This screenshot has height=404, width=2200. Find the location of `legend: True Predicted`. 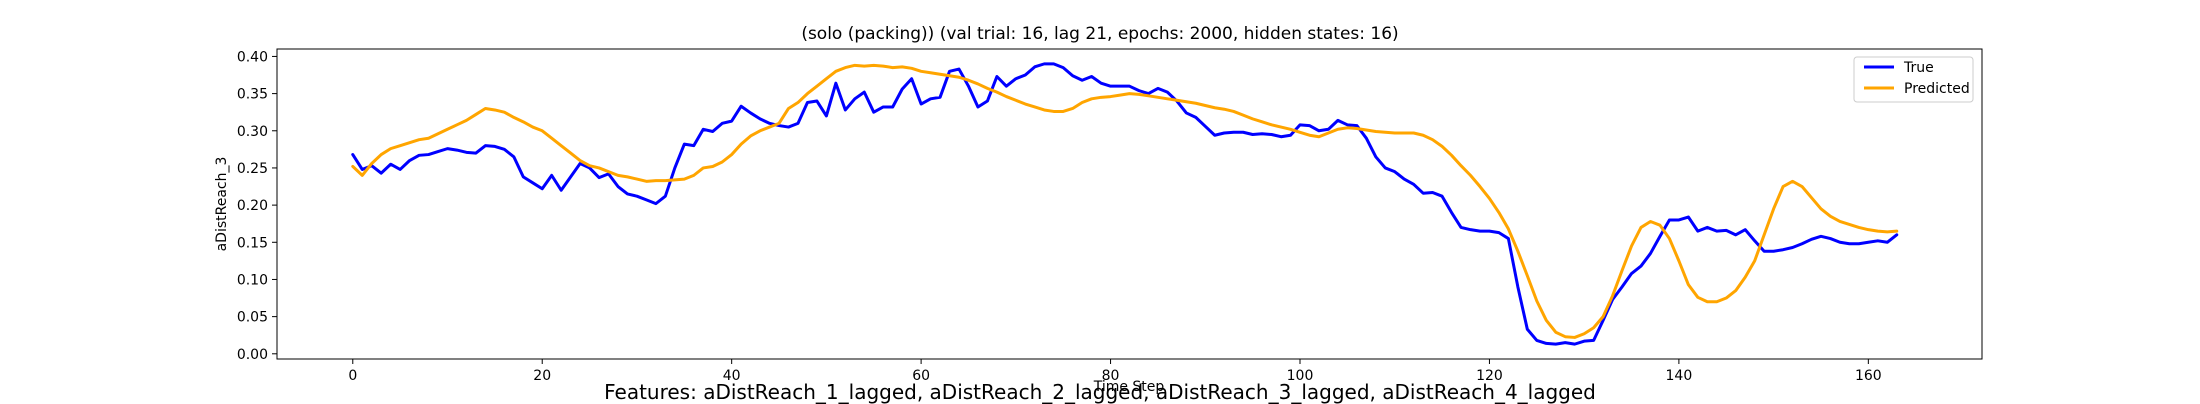

legend: True Predicted is located at coordinates (1913, 79).